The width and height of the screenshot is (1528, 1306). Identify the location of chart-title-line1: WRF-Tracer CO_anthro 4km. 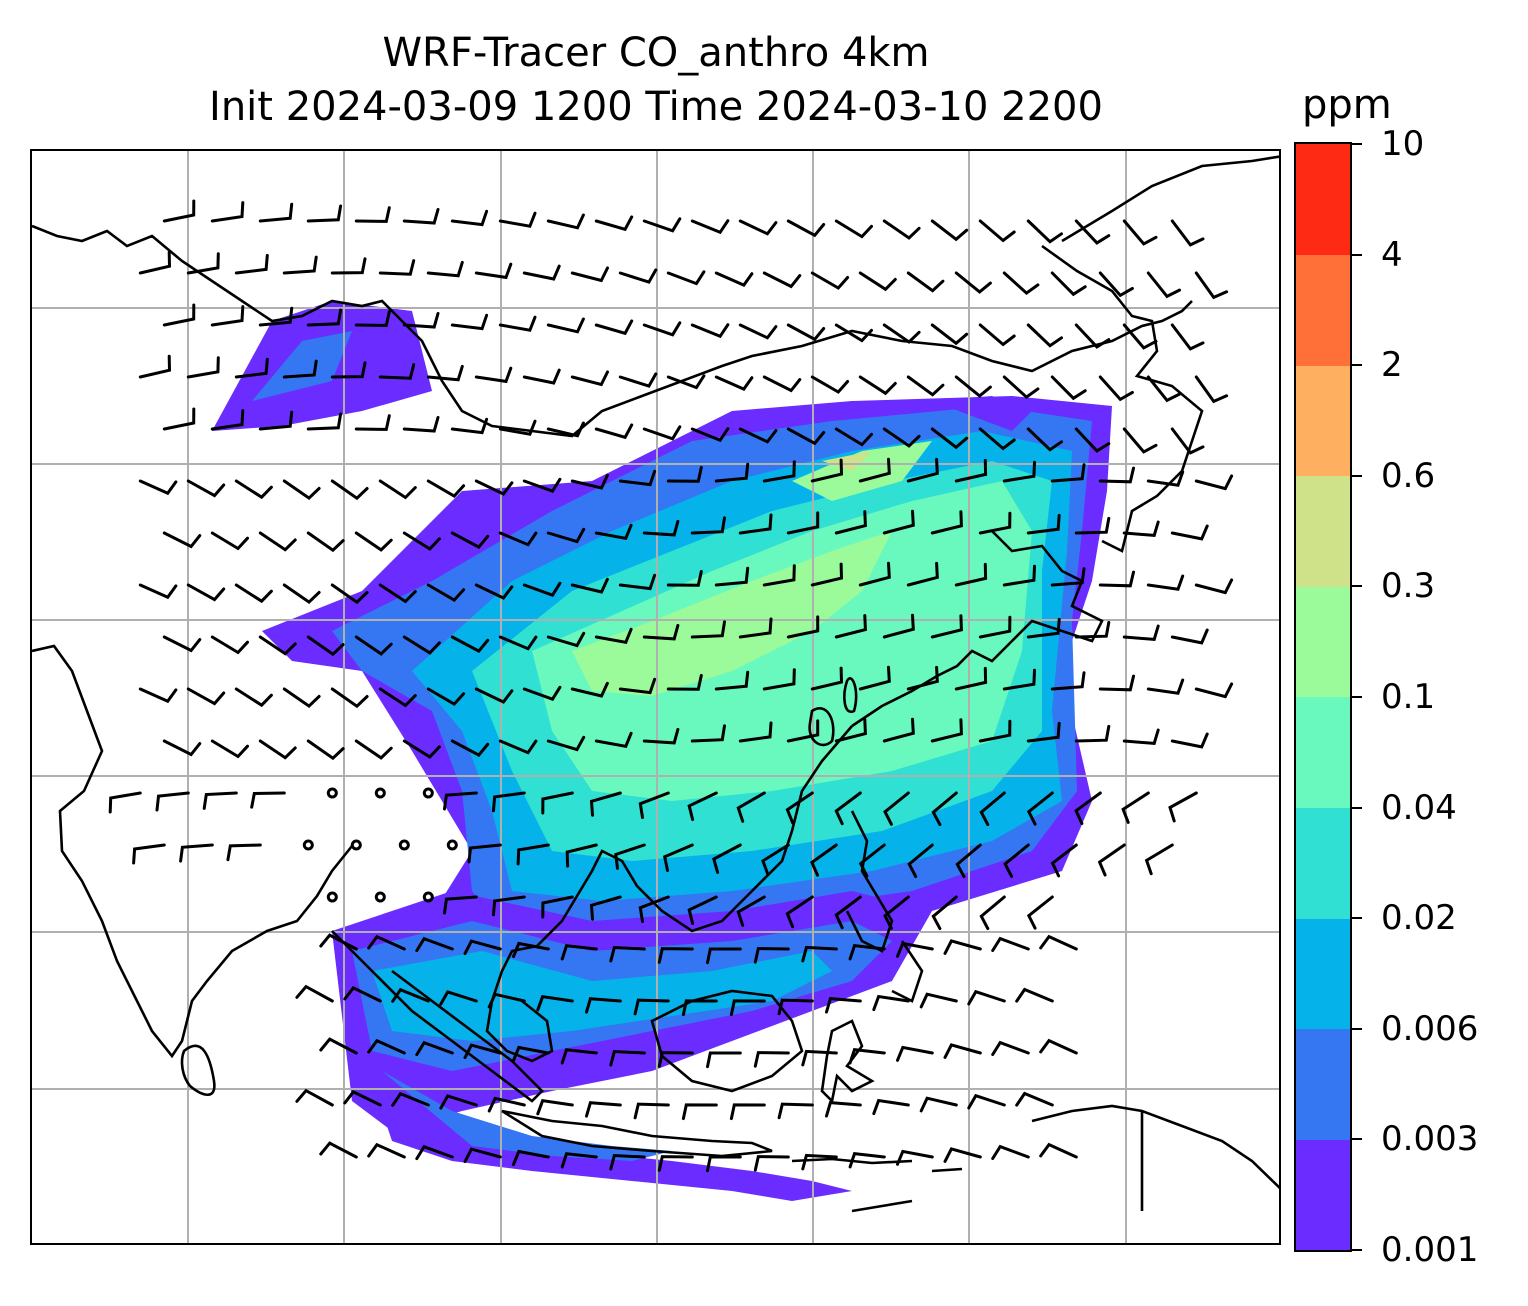
(656, 53).